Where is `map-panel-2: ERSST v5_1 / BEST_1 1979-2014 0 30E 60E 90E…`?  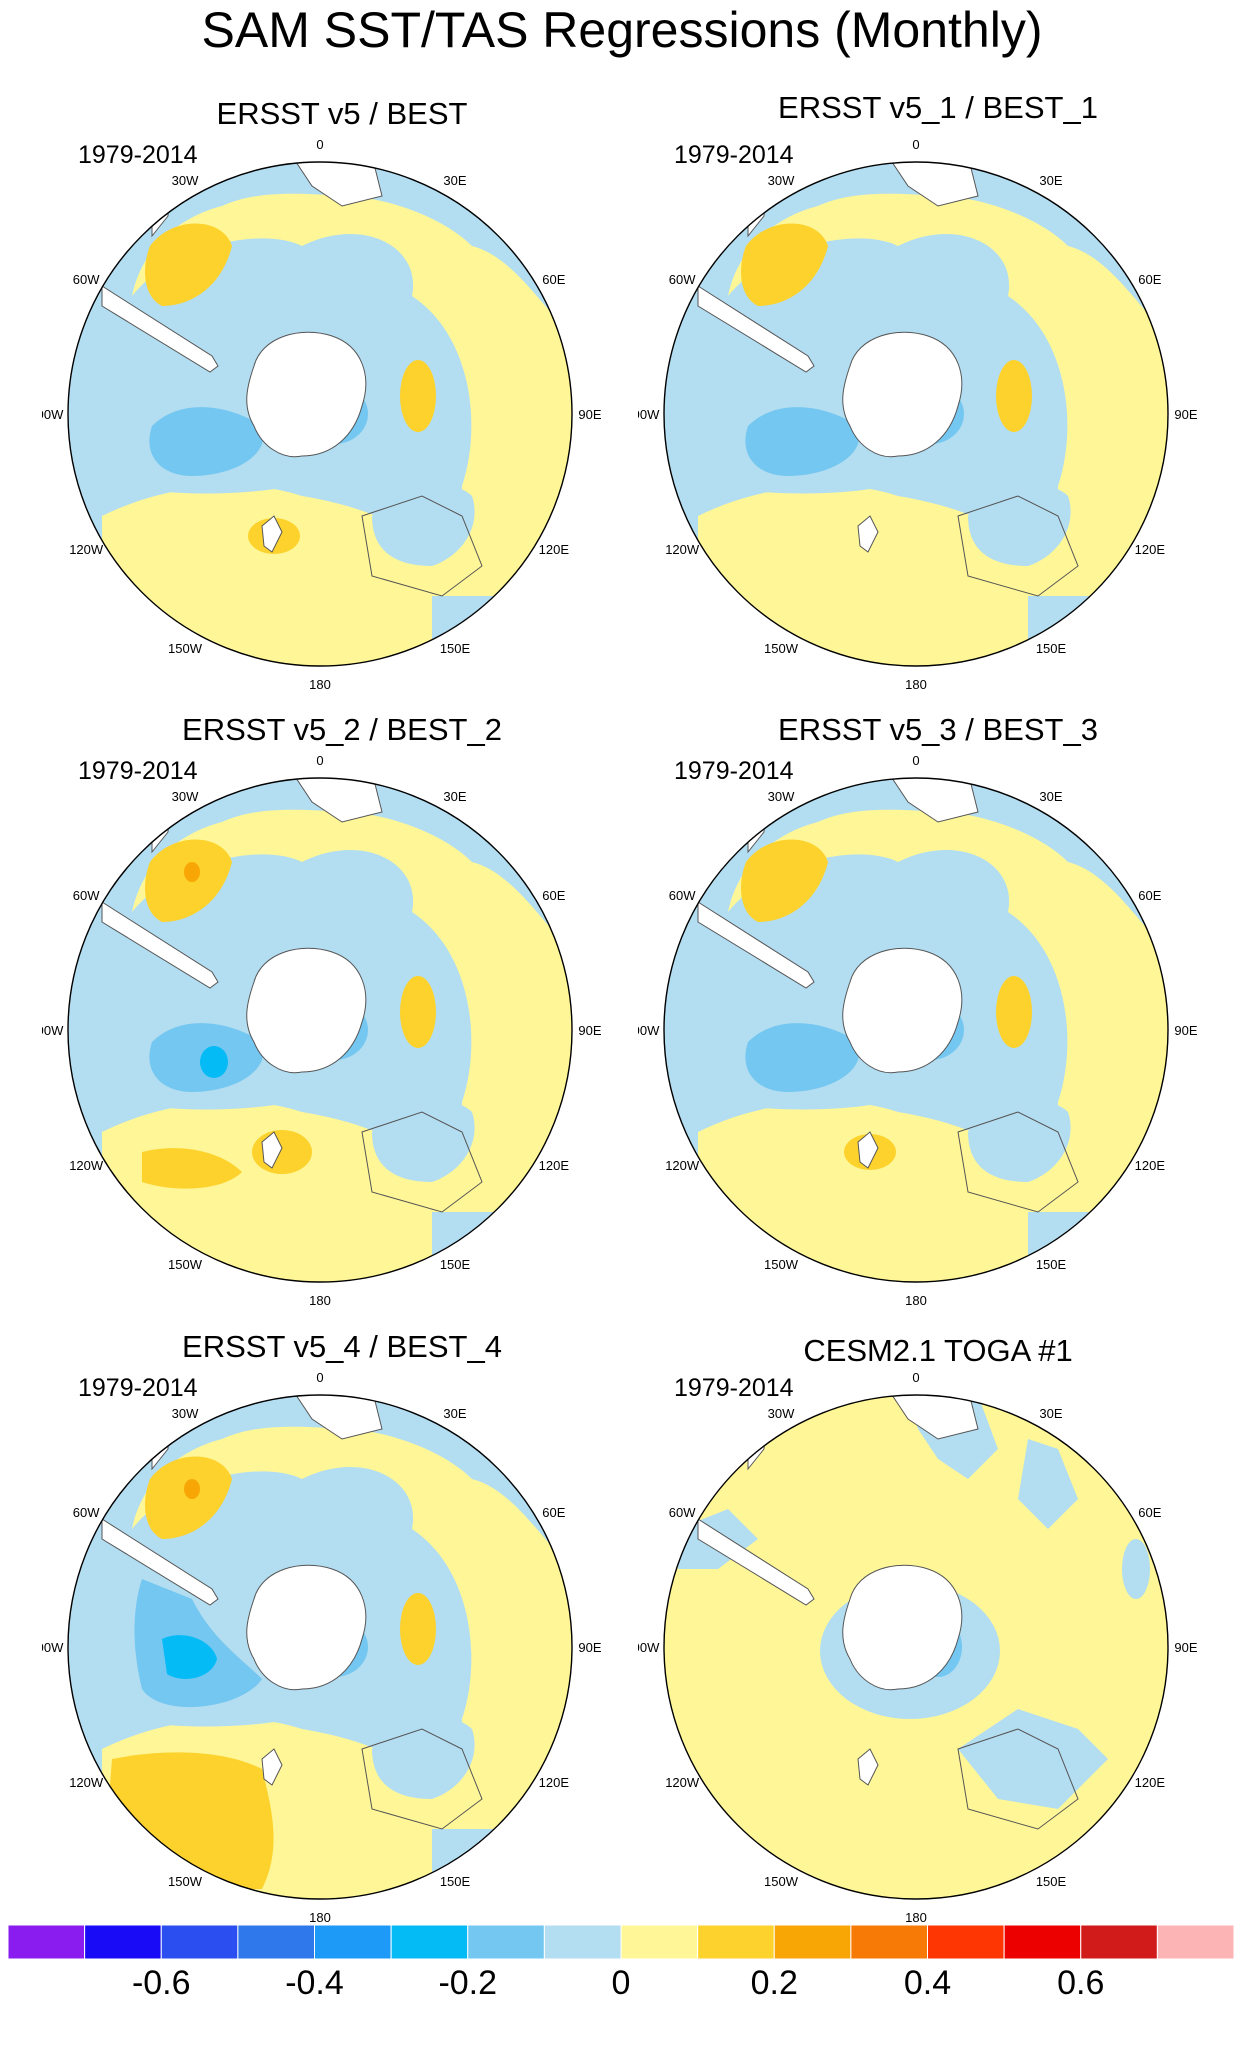
map-panel-2: ERSST v5_1 / BEST_1 1979-2014 0 30E 60E 90E… is located at coordinates (938, 403).